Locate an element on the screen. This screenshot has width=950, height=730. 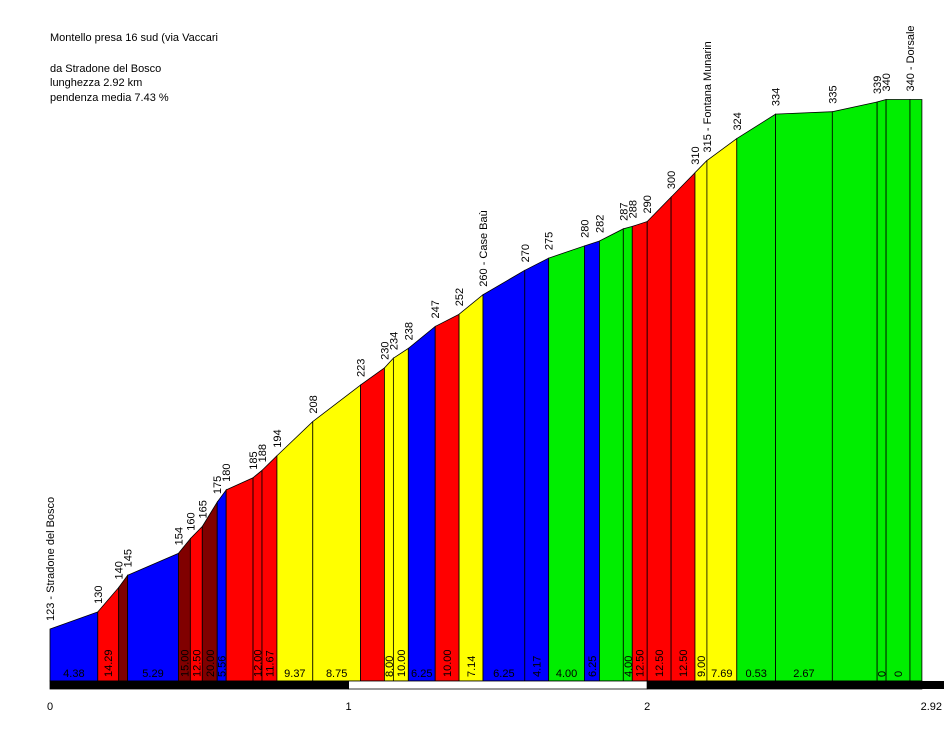
altitude-label: 140 is located at coordinates (120, 570).